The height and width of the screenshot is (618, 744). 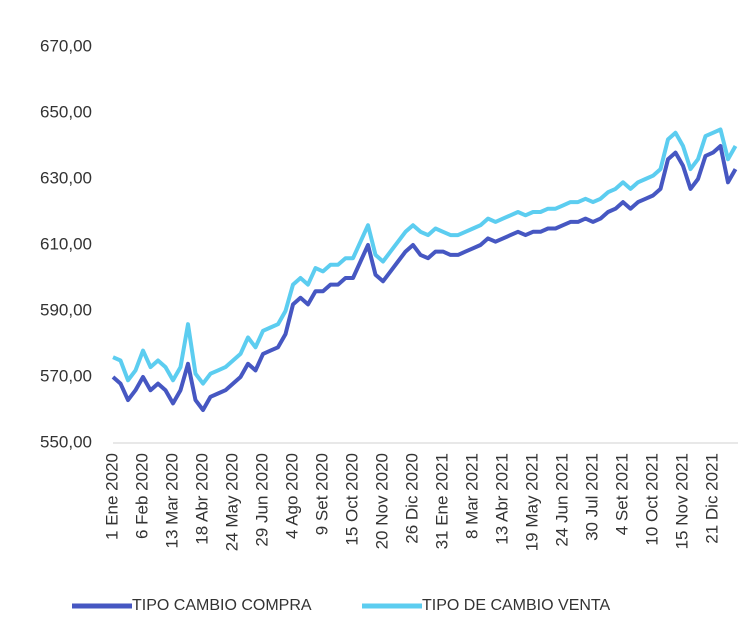 I want to click on y-tick-label: 590,00, so click(x=66, y=309).